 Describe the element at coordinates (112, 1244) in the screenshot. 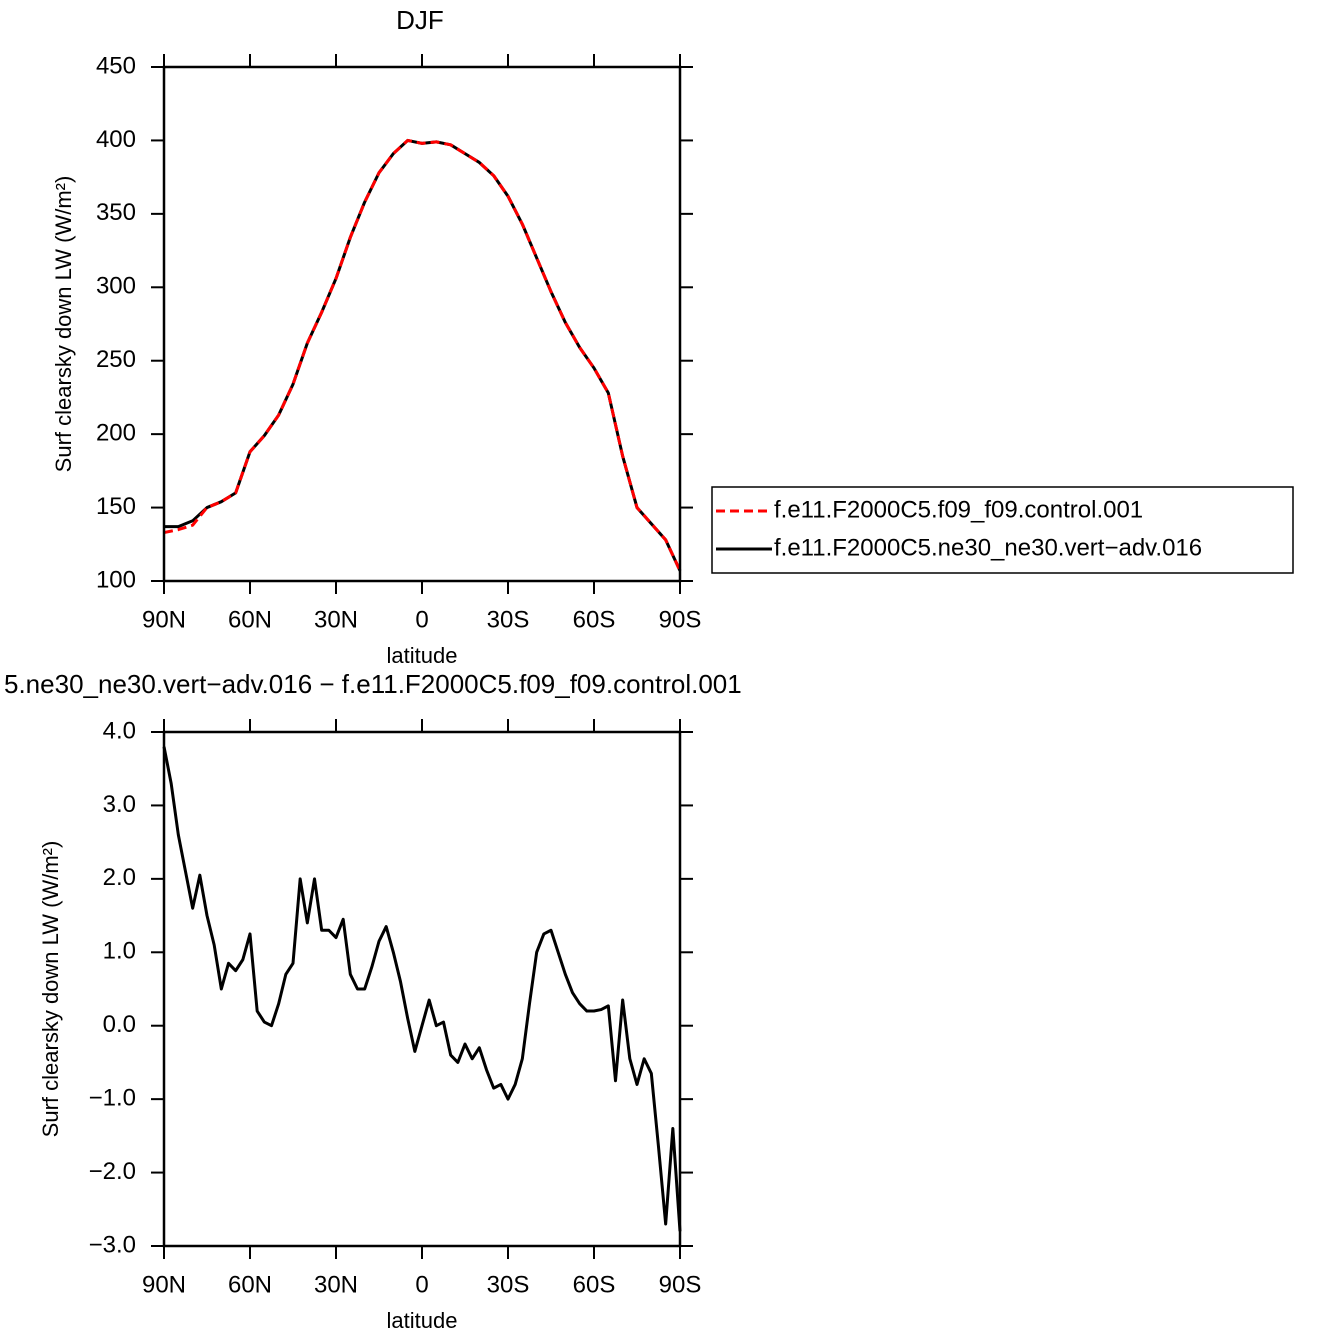

I see `y-tick-label: −3.0` at that location.